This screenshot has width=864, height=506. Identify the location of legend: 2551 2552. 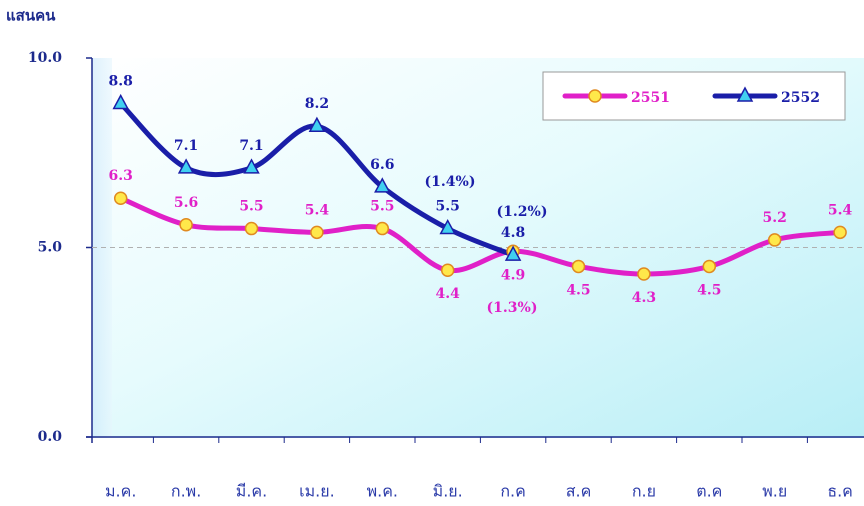
(694, 96).